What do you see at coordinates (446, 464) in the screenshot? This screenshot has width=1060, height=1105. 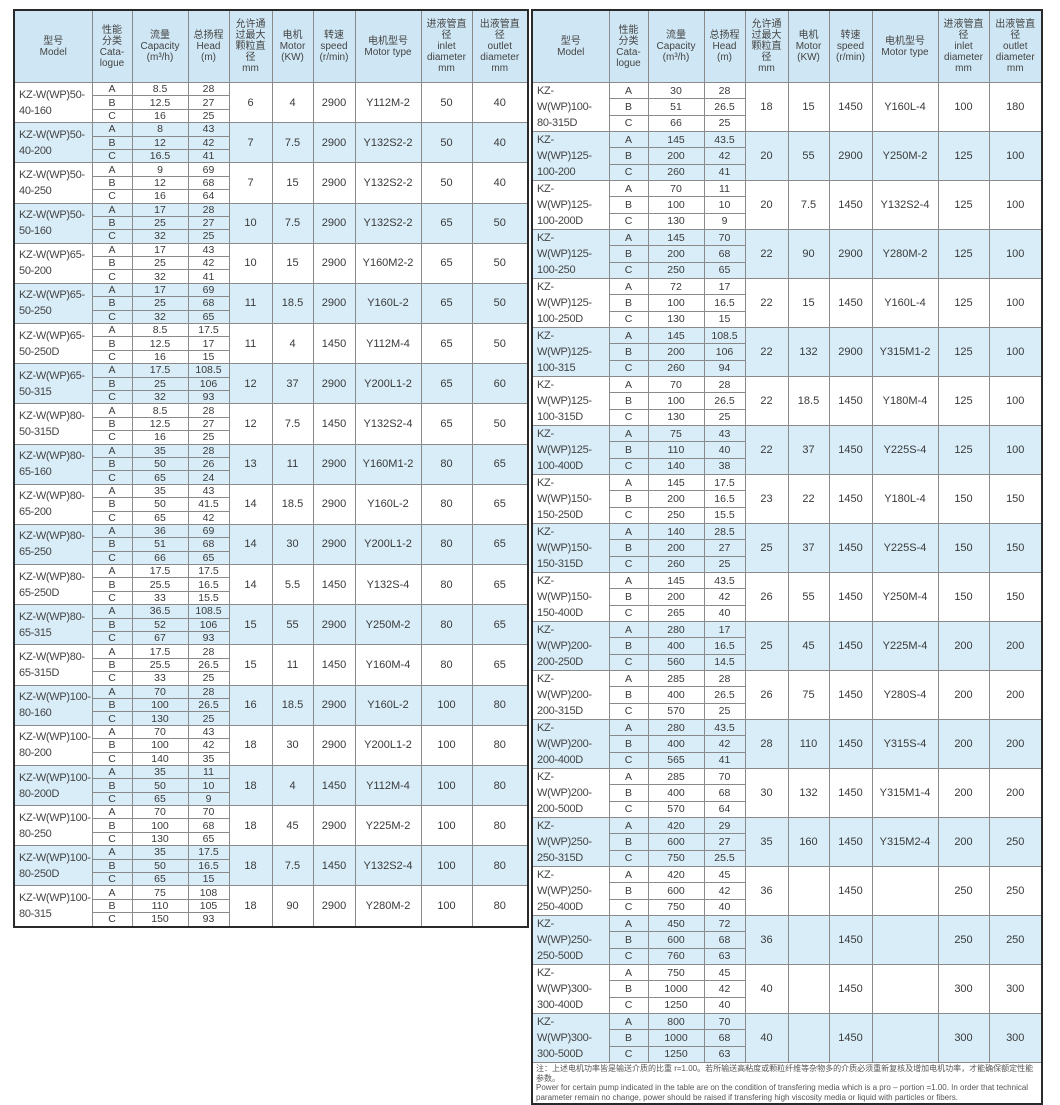 I see `inlet-diameter-cell: 80` at bounding box center [446, 464].